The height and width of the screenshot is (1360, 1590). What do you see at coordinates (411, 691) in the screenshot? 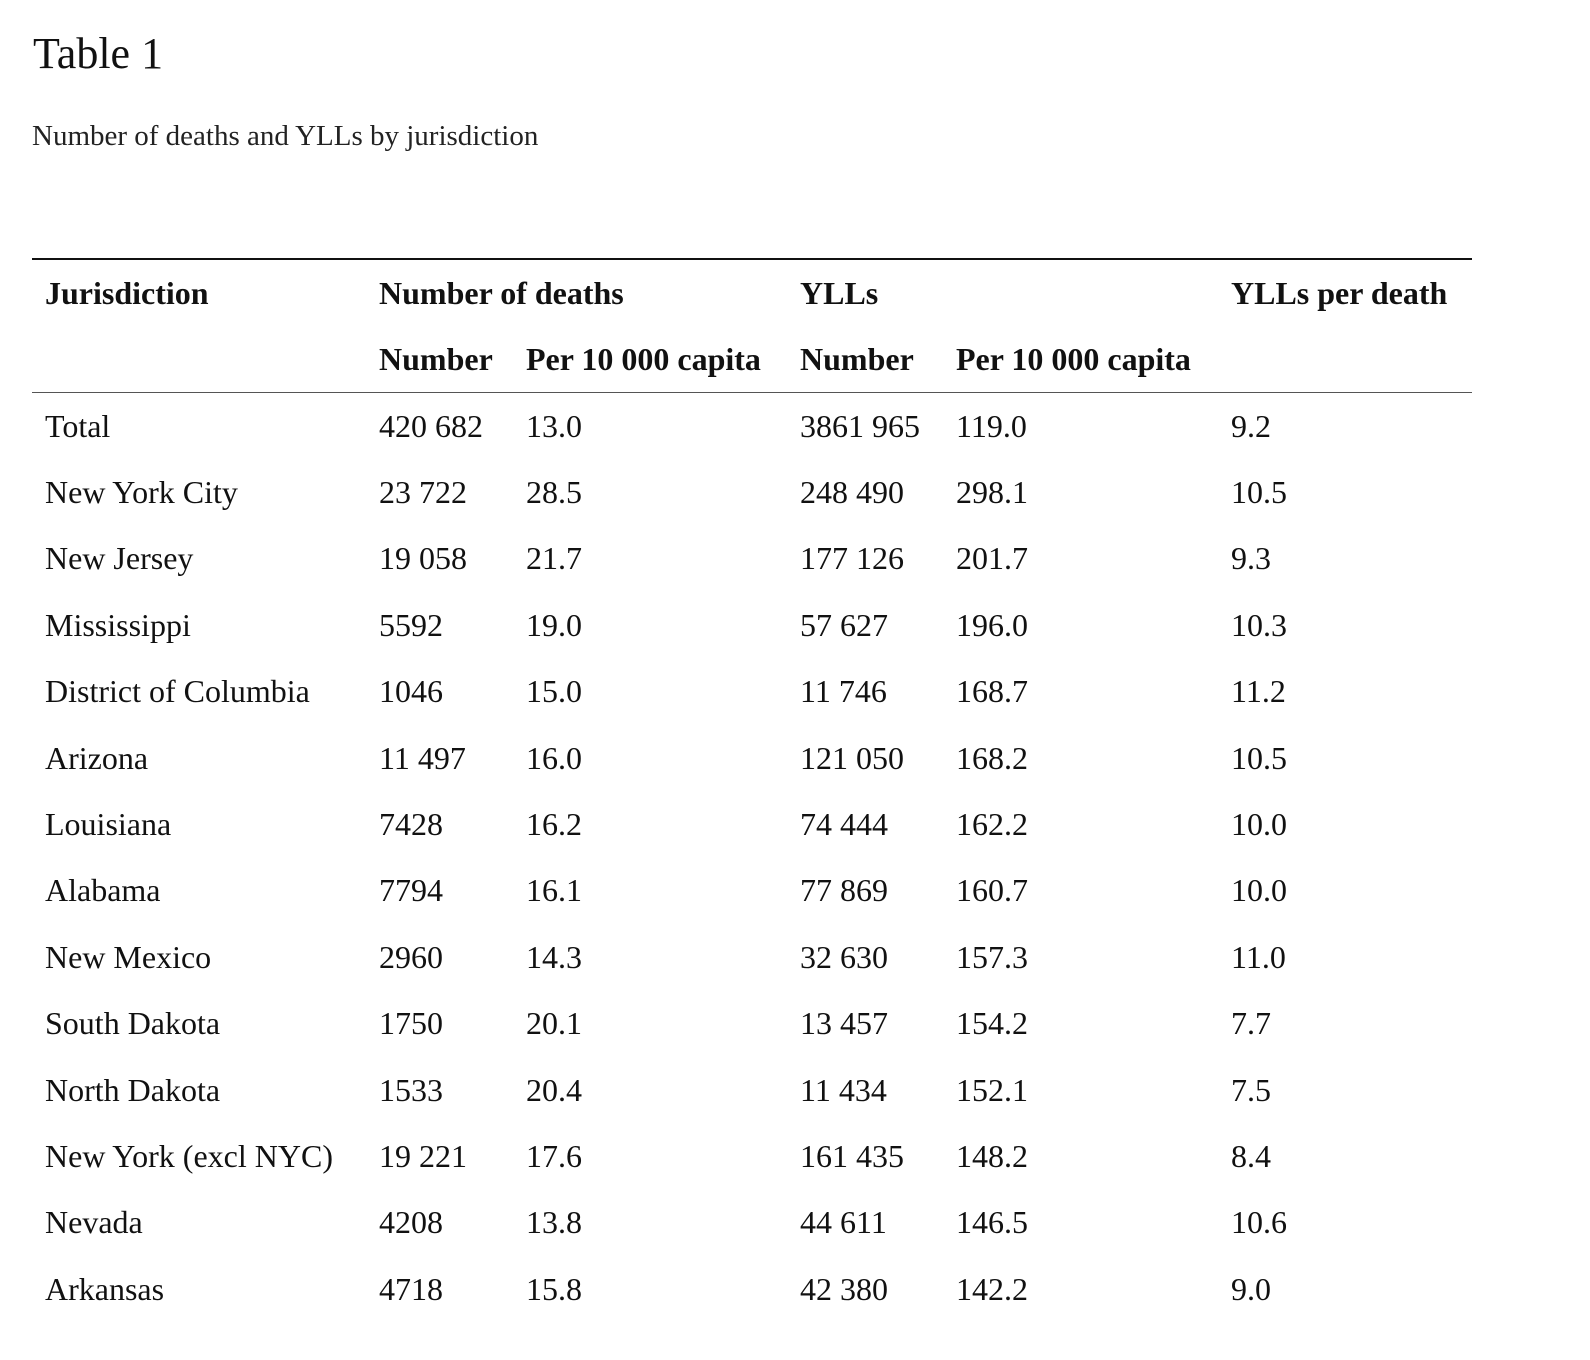
I see `cell-deaths-number: 1046` at bounding box center [411, 691].